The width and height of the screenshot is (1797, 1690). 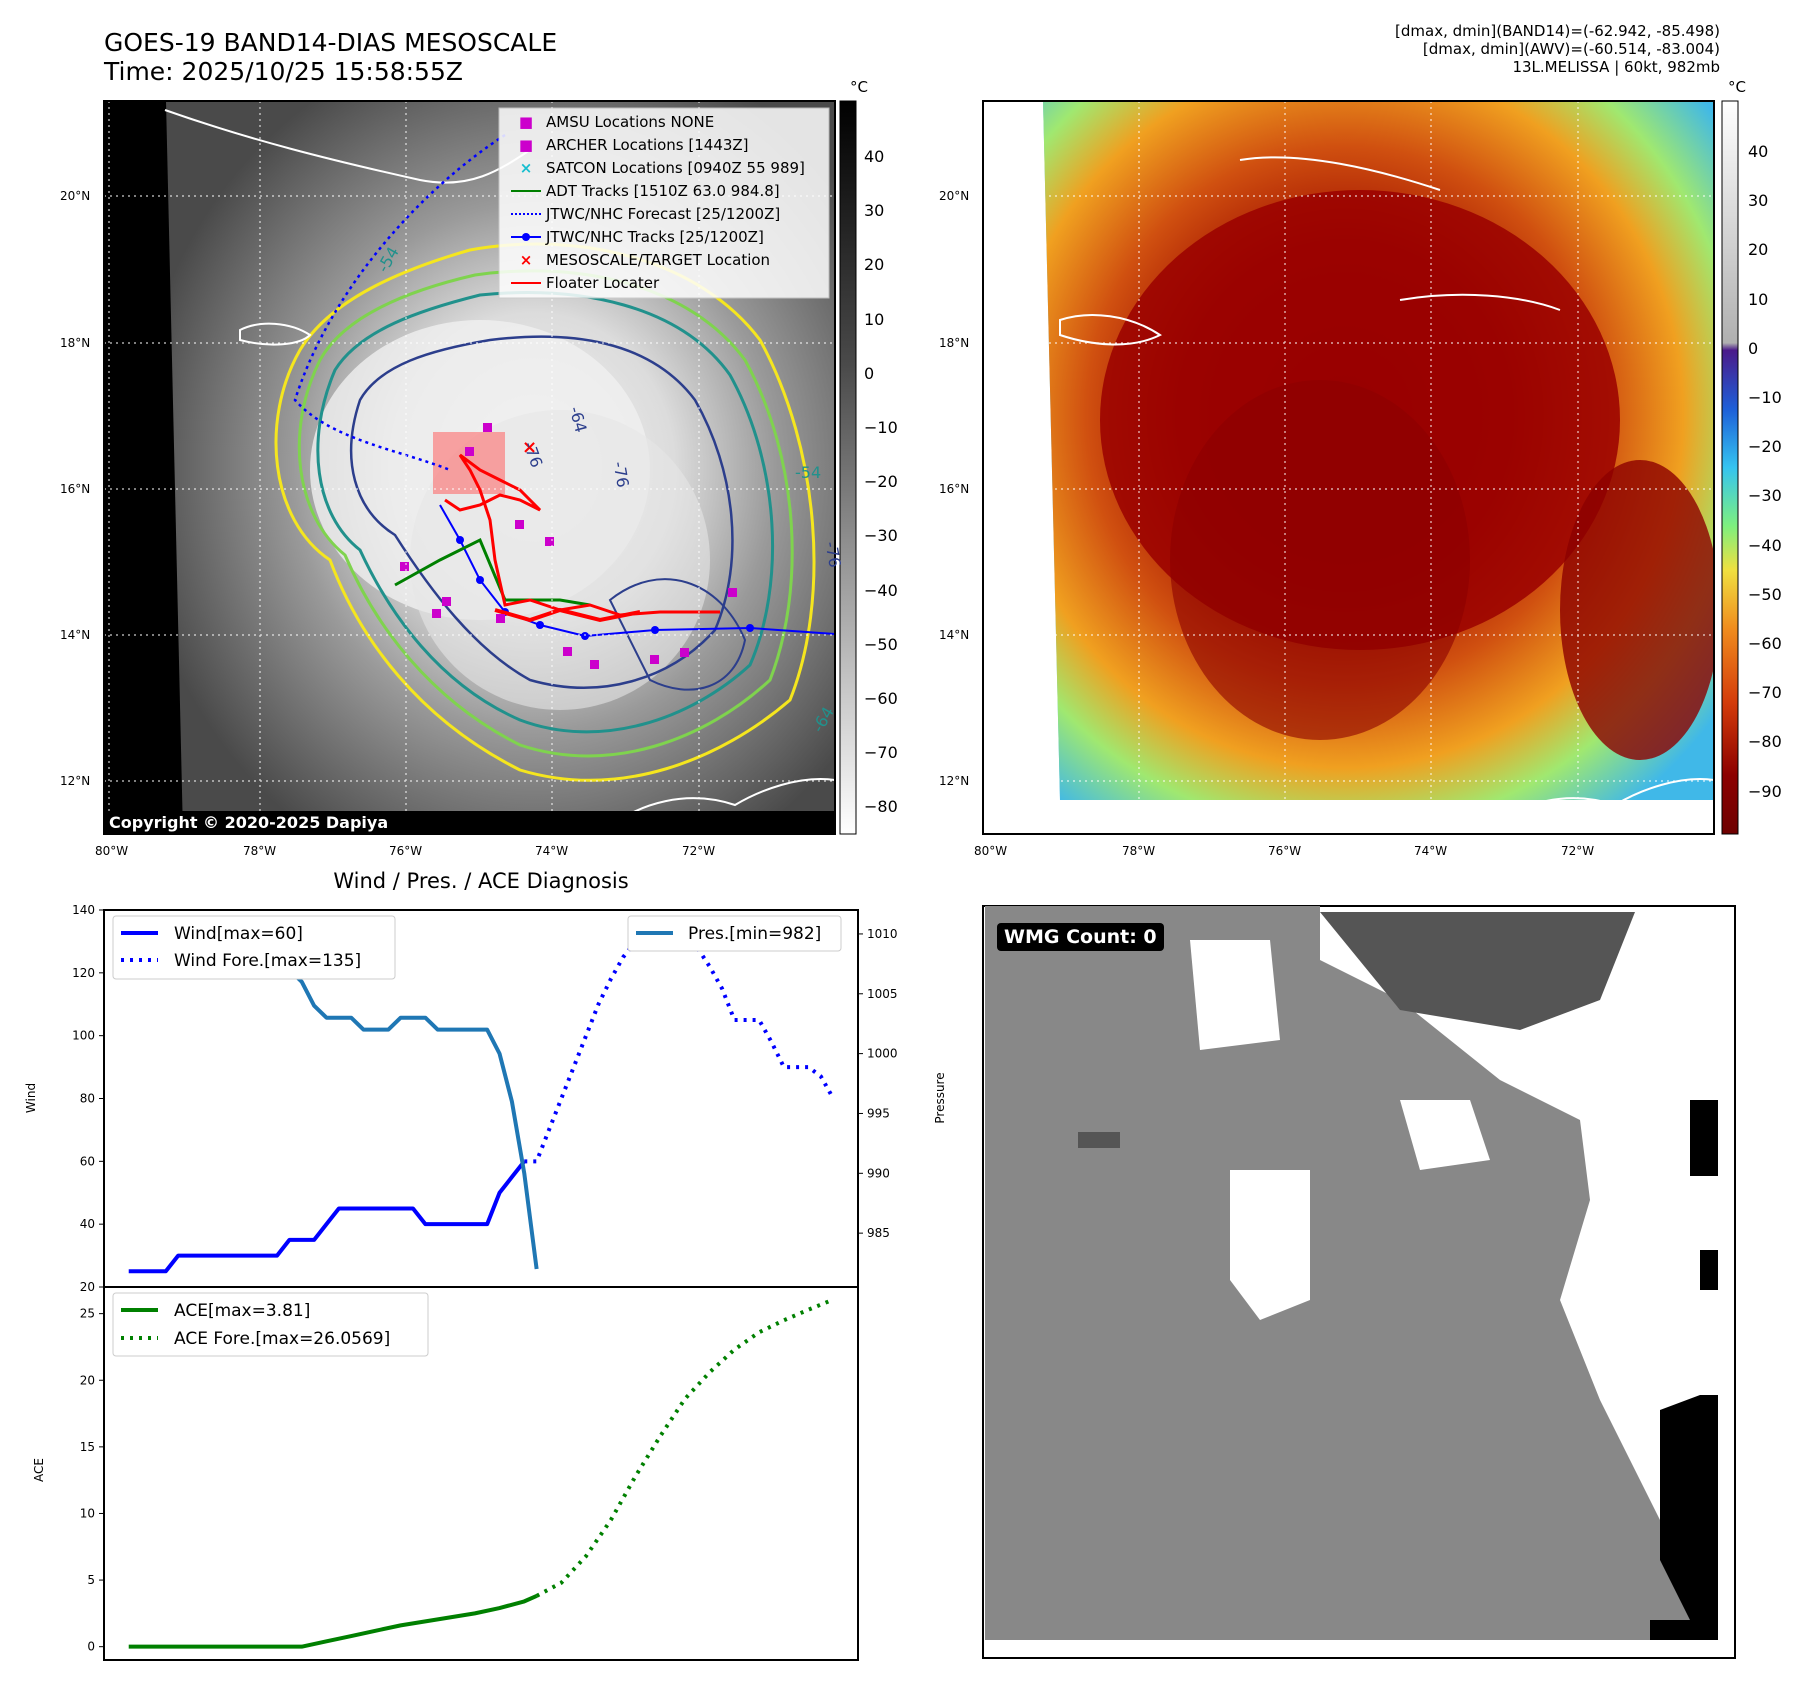 What do you see at coordinates (399, 302) in the screenshot?
I see `jtwc-forecast-track` at bounding box center [399, 302].